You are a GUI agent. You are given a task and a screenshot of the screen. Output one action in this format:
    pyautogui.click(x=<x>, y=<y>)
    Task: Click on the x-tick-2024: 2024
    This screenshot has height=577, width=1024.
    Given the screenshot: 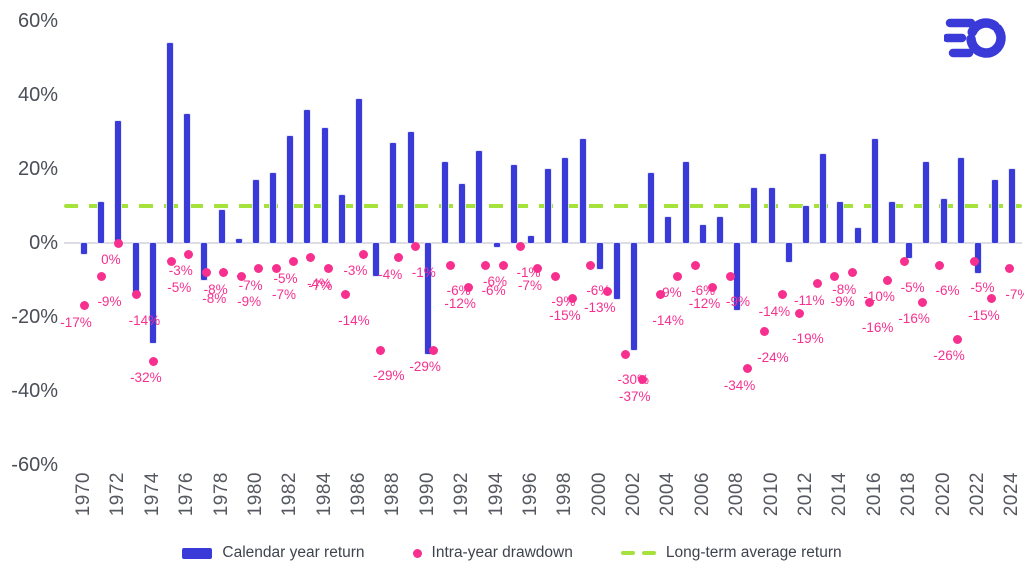 What is the action you would take?
    pyautogui.click(x=1012, y=494)
    